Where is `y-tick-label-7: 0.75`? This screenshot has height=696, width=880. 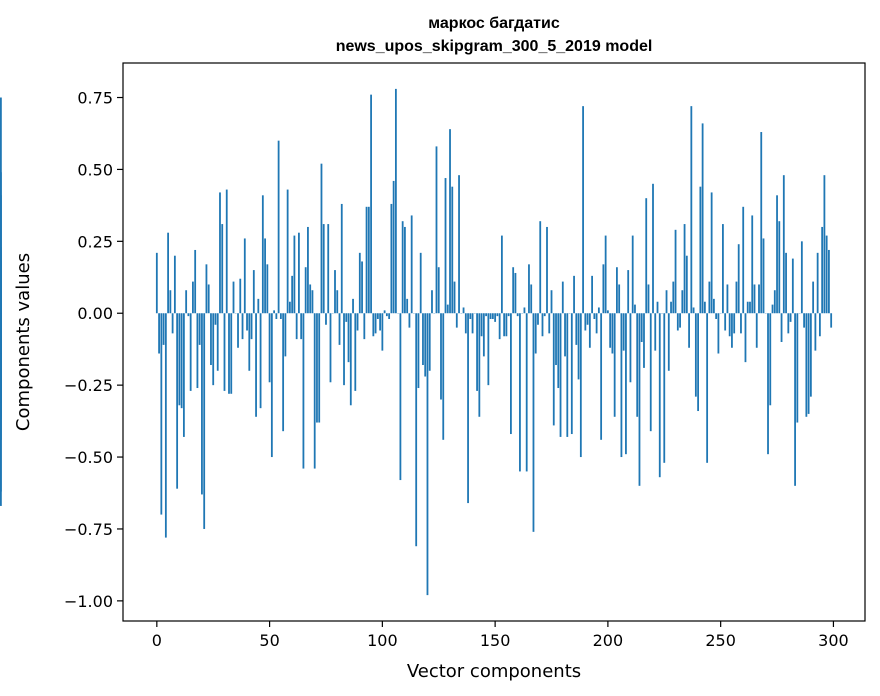 y-tick-label-7: 0.75 is located at coordinates (95, 98).